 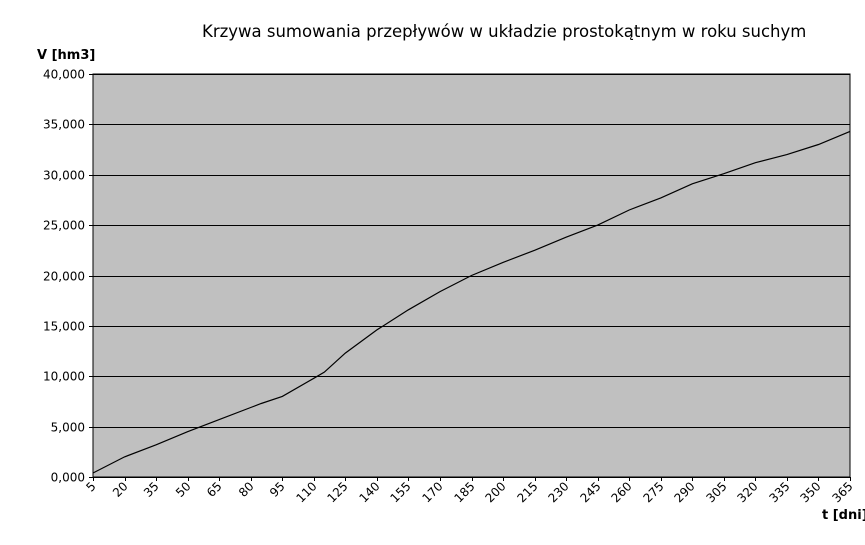 I want to click on y-tick-label: 25,000, so click(x=64, y=226).